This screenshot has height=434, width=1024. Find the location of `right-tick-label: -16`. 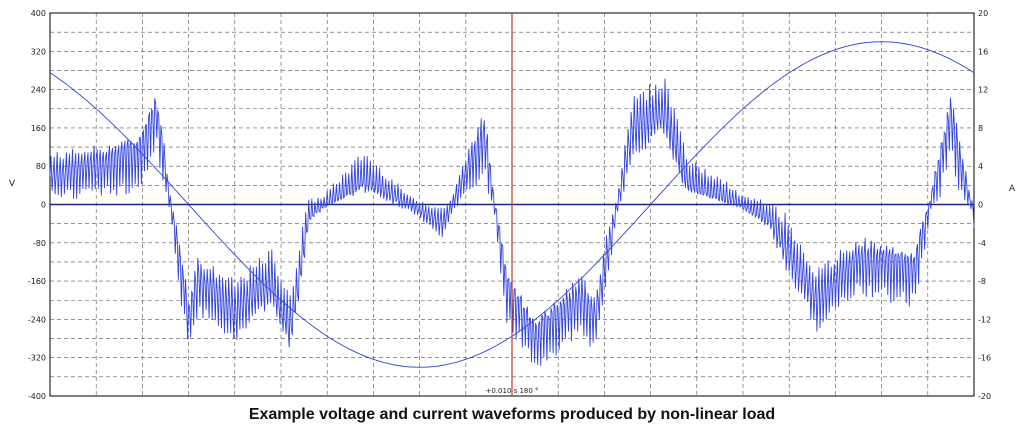

right-tick-label: -16 is located at coordinates (984, 358).